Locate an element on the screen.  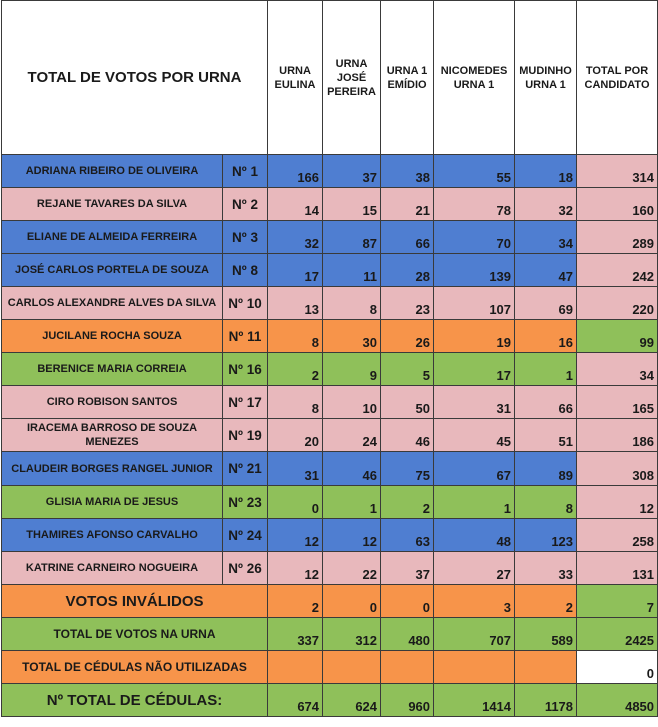
row-label: TOTAL DE CÉDULAS NÃO UTILIZADAS is located at coordinates (134, 667).